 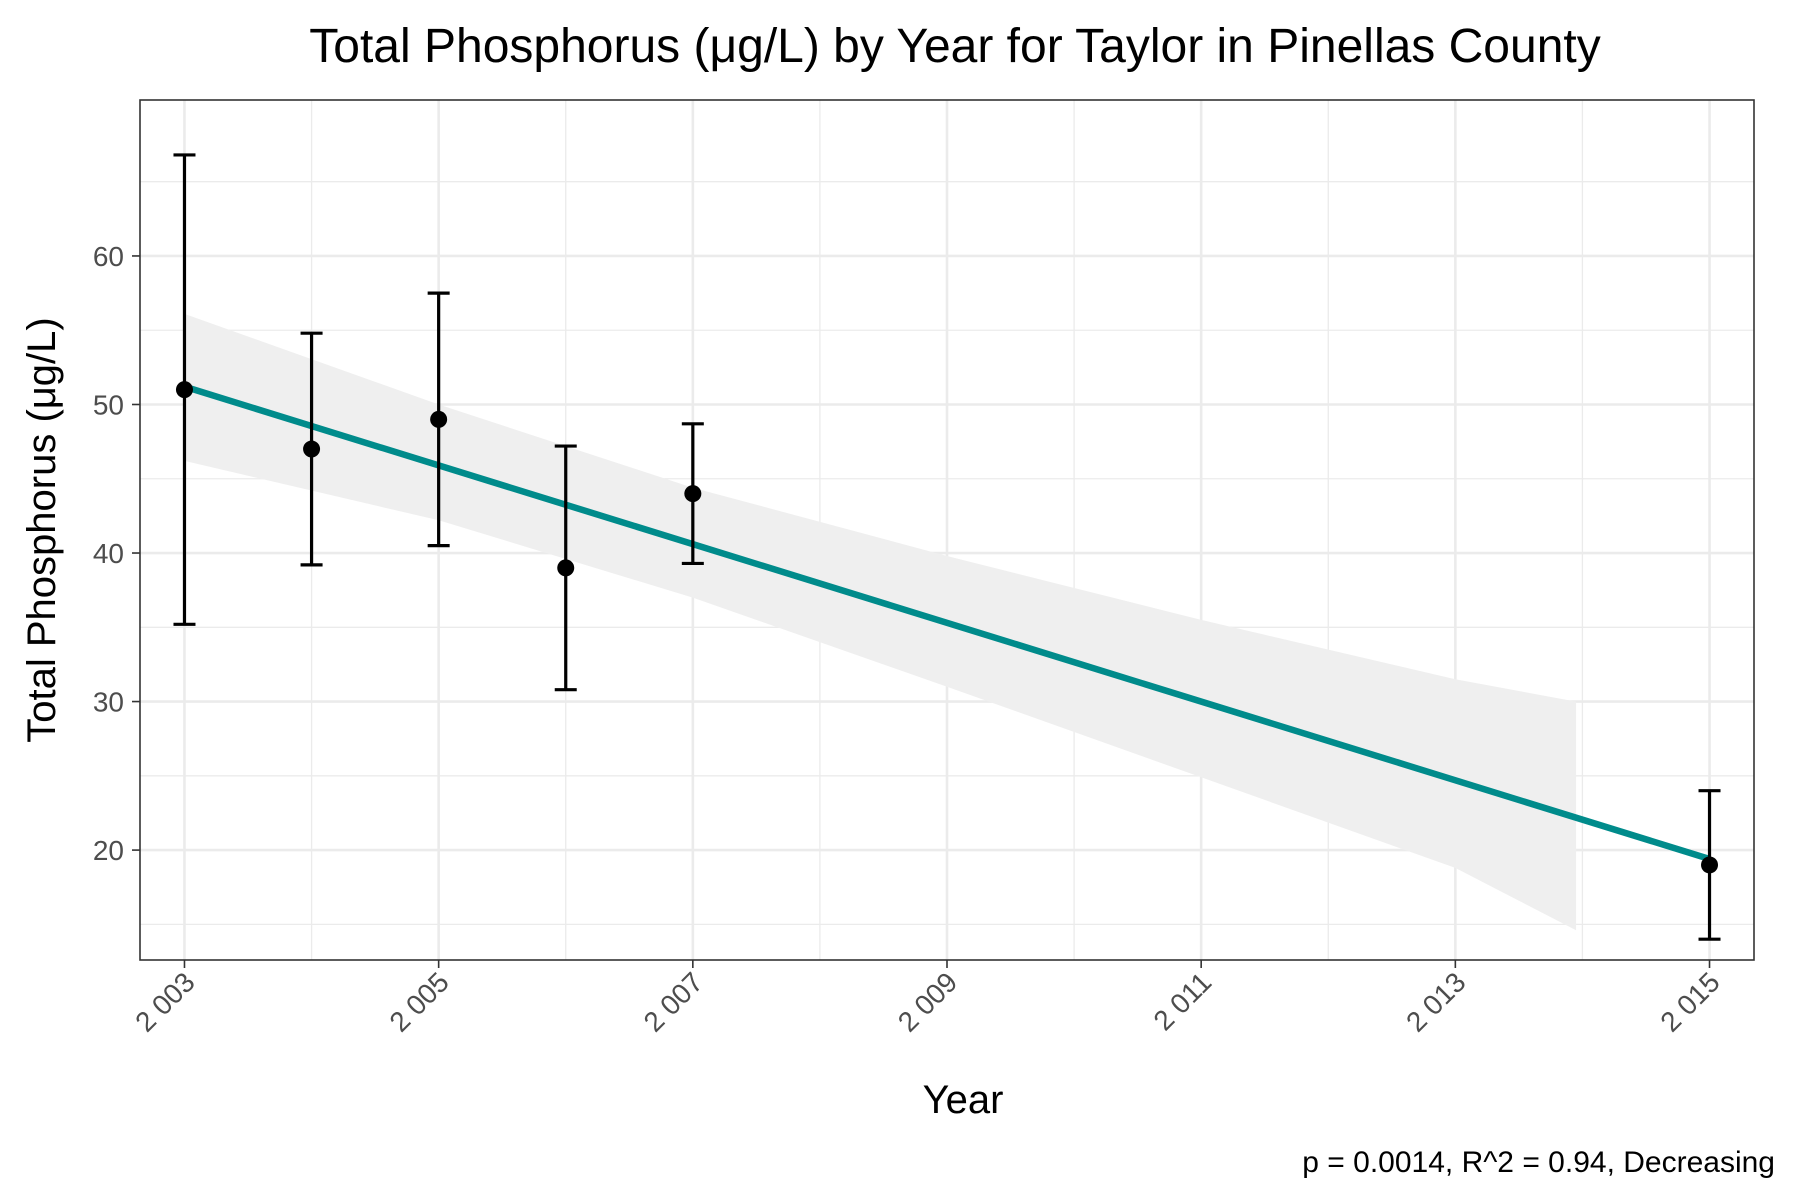 What do you see at coordinates (1182, 1001) in the screenshot?
I see `x-tick-label: 2 011` at bounding box center [1182, 1001].